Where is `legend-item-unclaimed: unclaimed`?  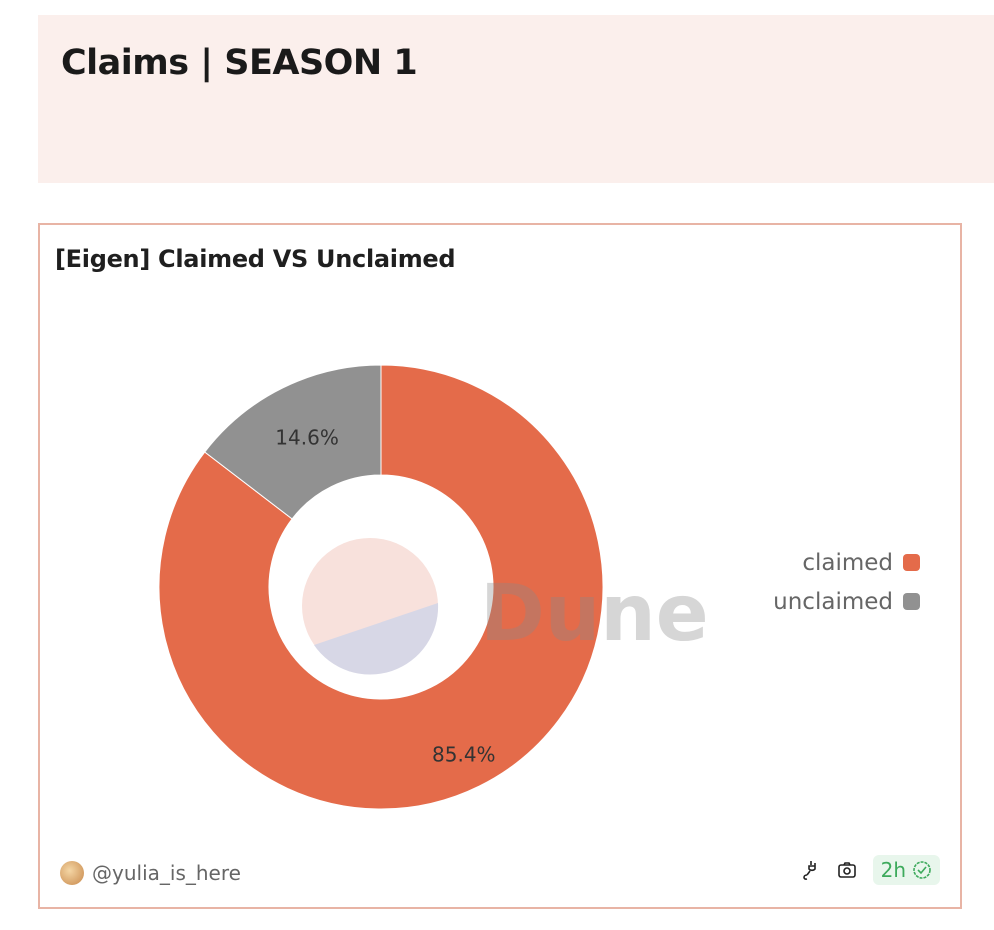 legend-item-unclaimed: unclaimed is located at coordinates (846, 601).